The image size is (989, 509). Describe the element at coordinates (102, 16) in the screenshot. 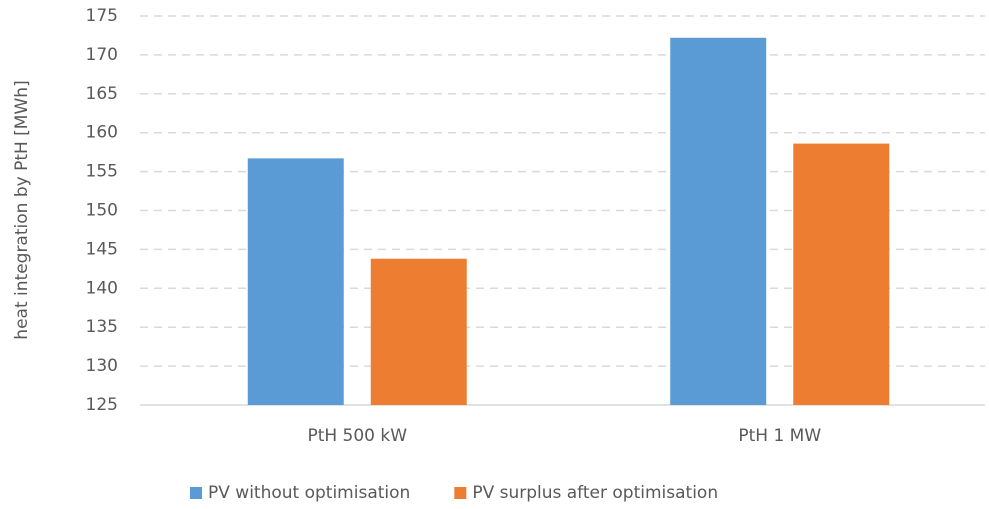

I see `y-tick-label: 175` at that location.